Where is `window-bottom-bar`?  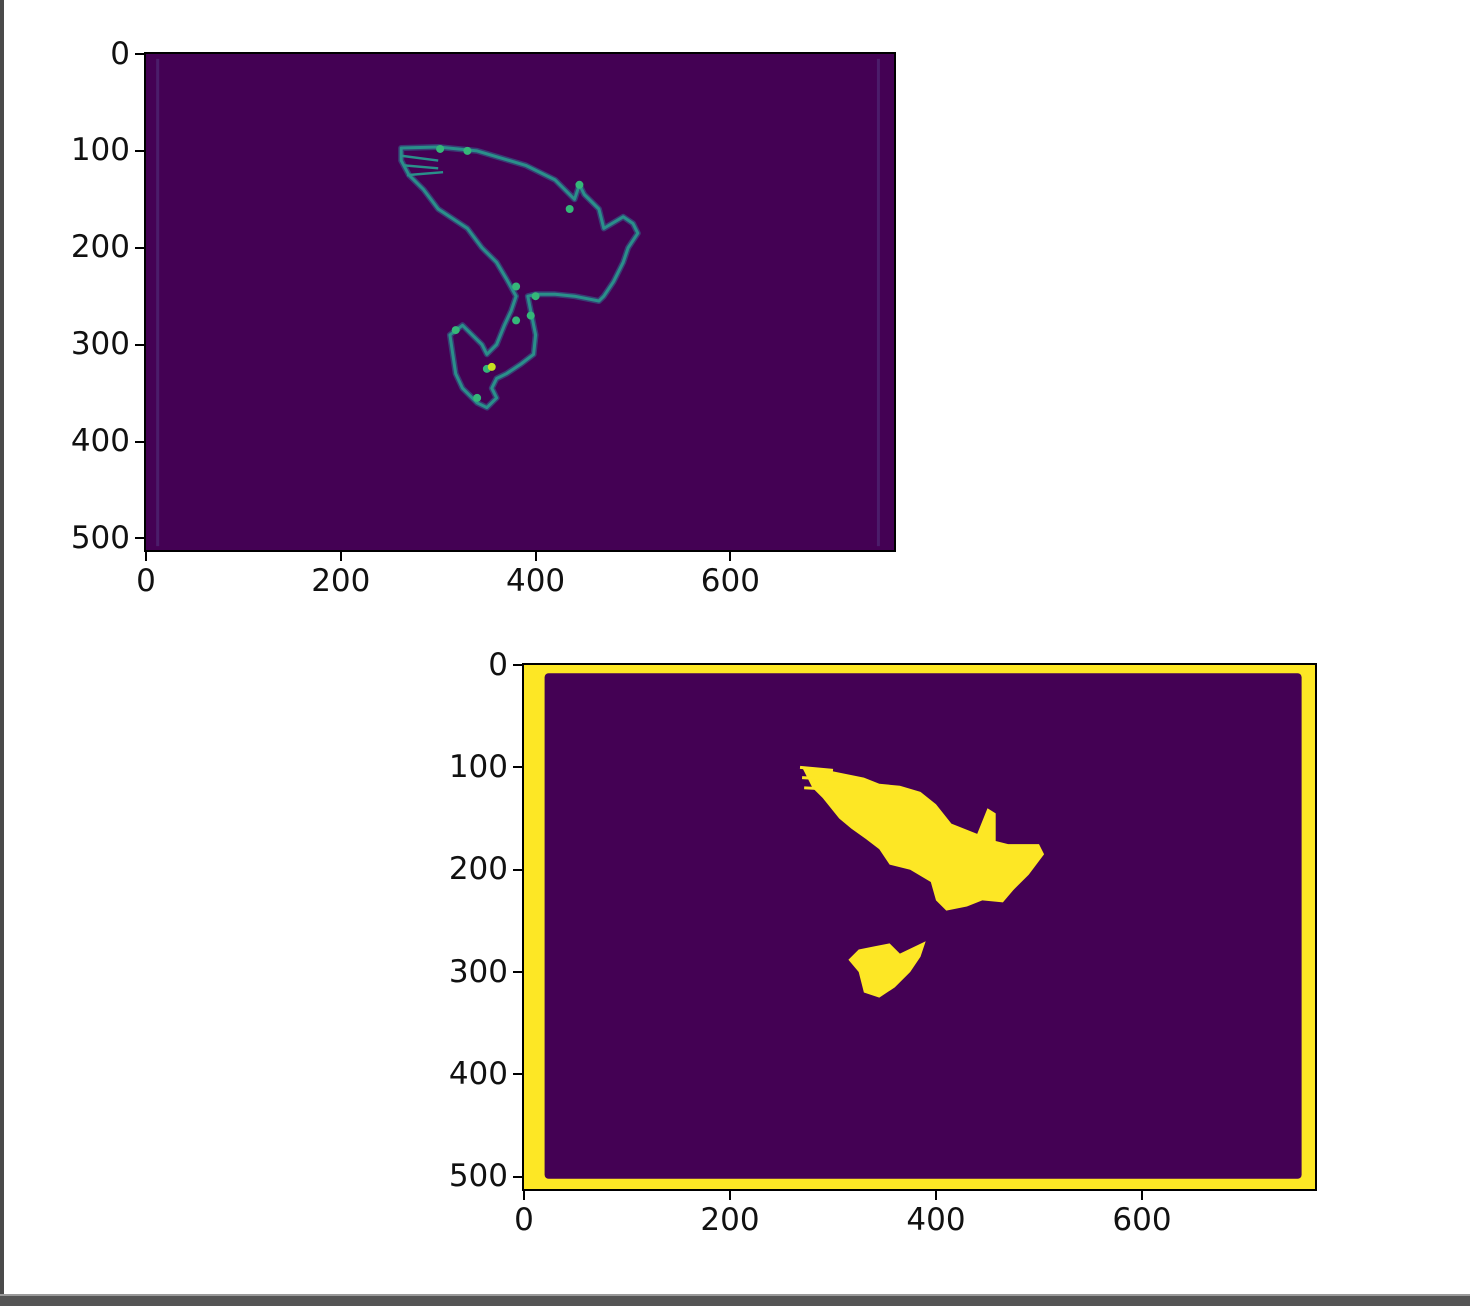 window-bottom-bar is located at coordinates (735, 1300).